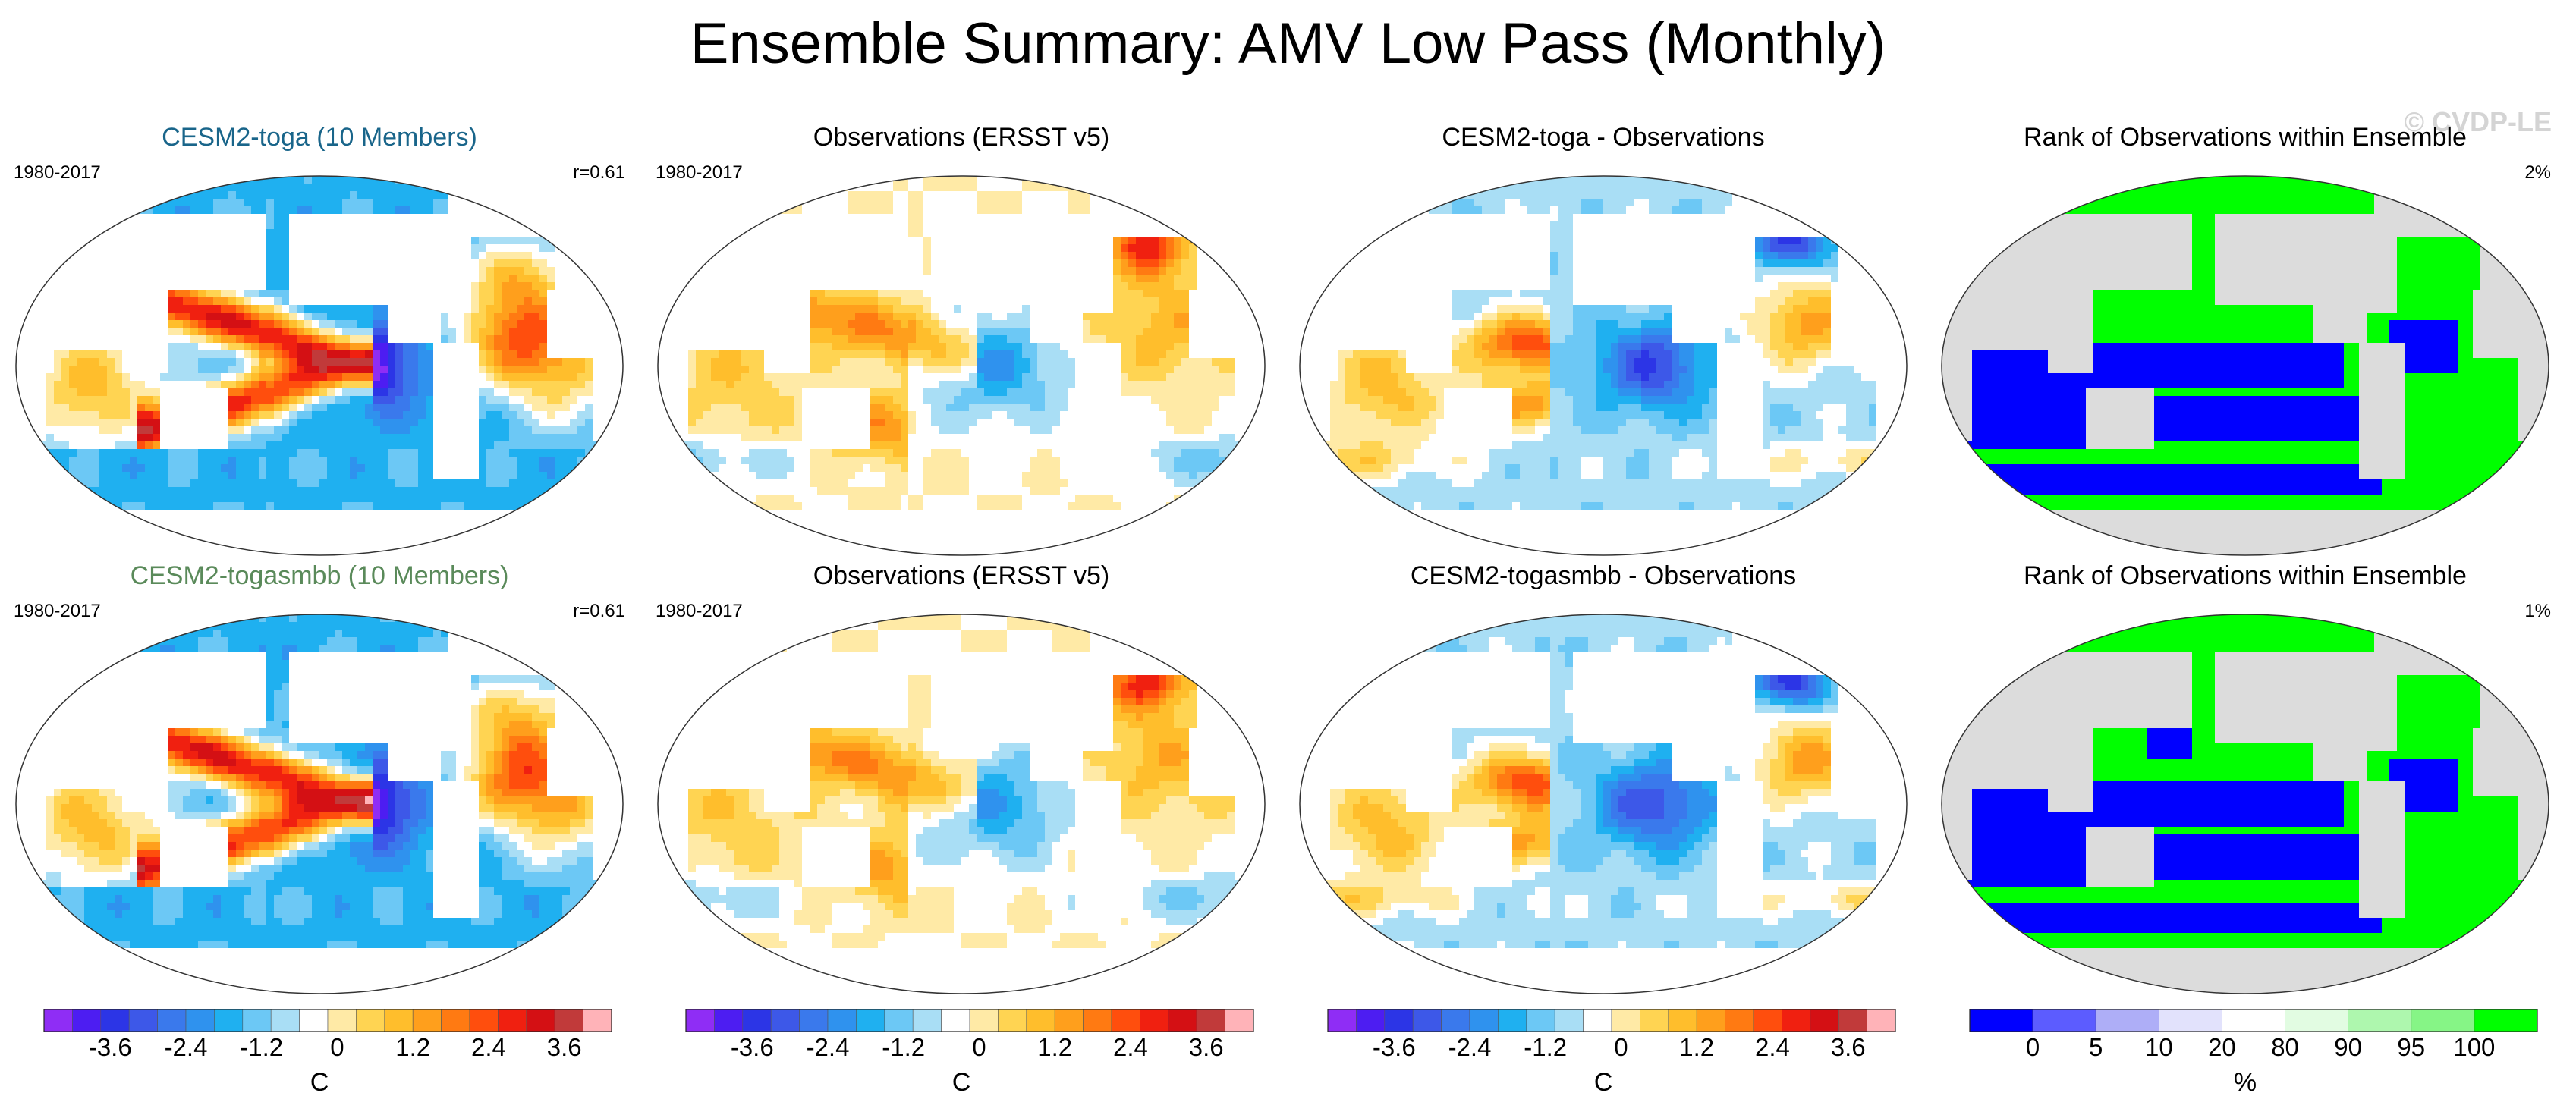 This screenshot has height=1115, width=2576. I want to click on colorbar-tick-label: 10, so click(2159, 1047).